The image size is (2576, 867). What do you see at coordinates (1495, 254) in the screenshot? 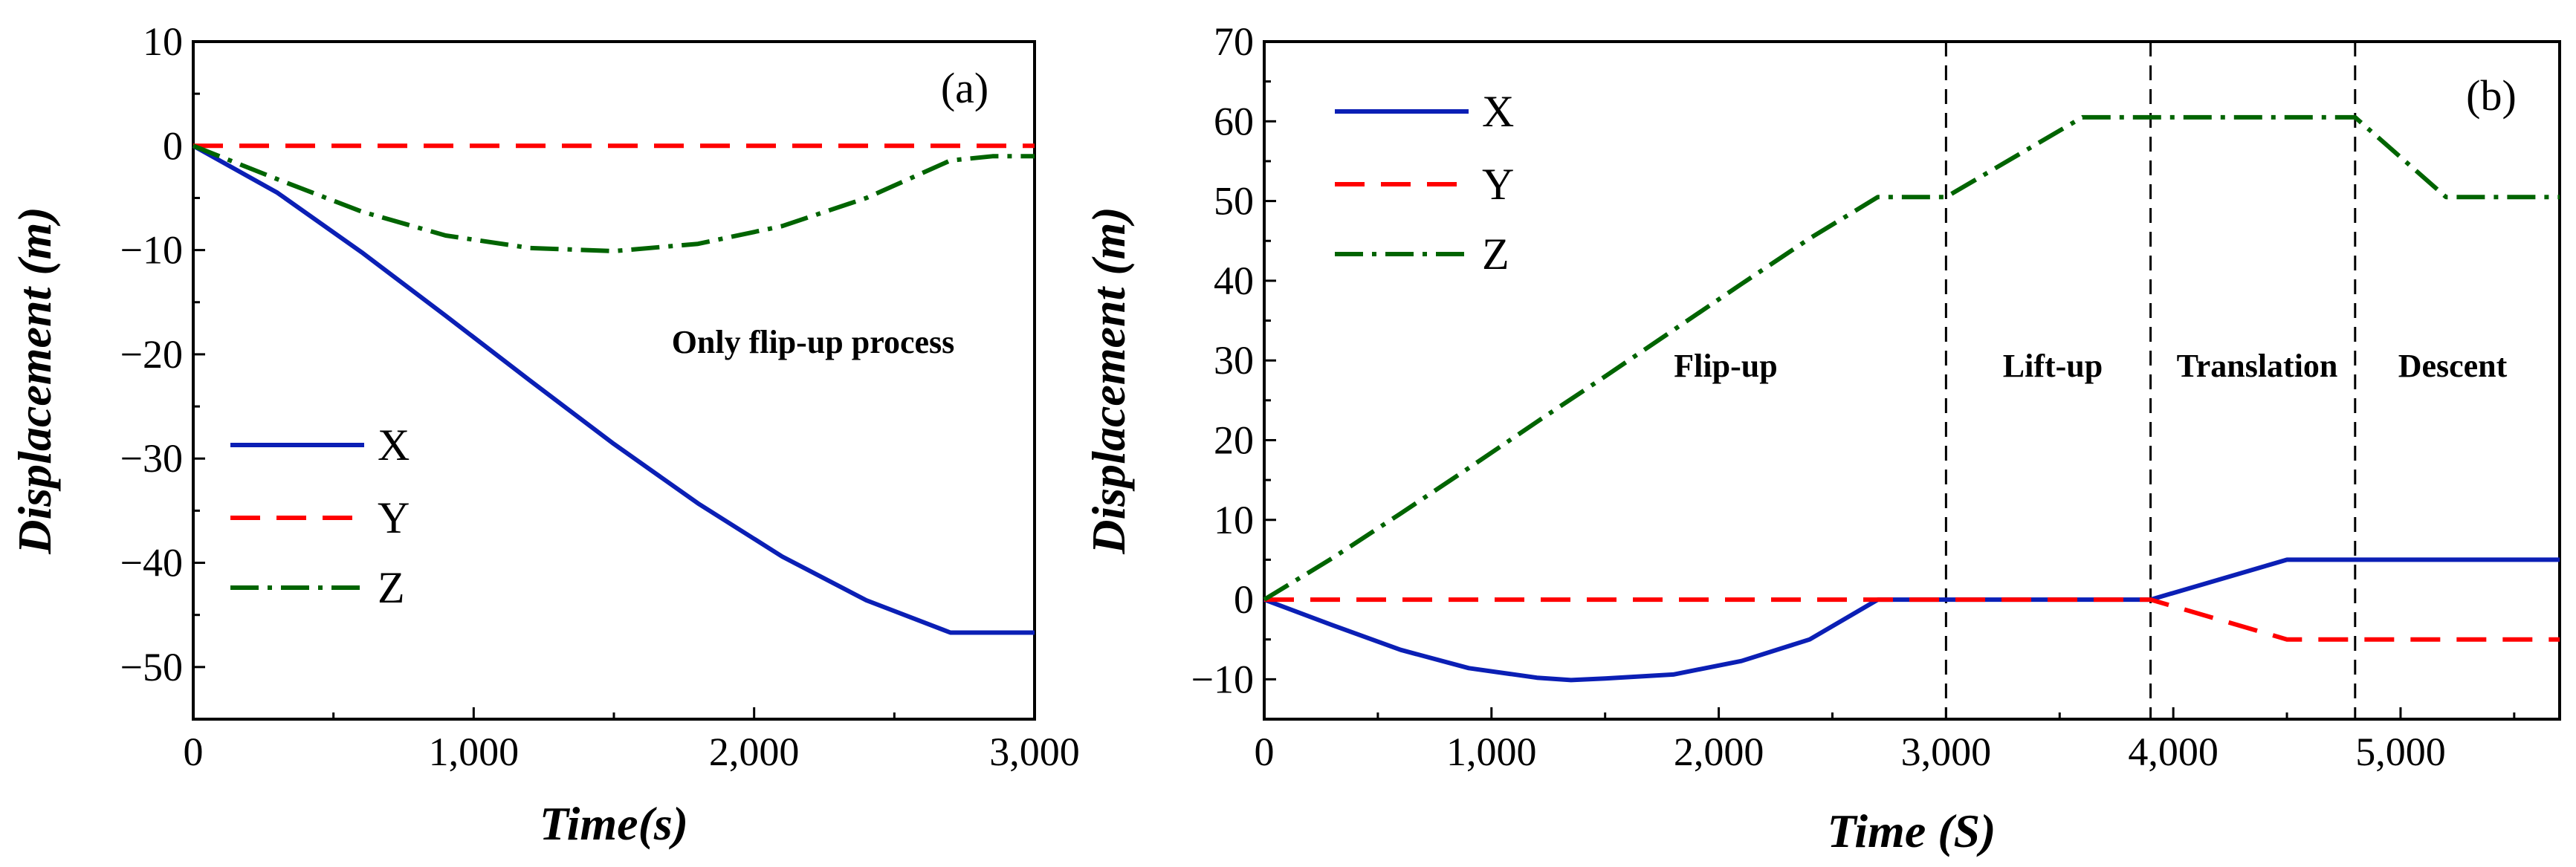
I see `legend-b-z-label: Z` at bounding box center [1495, 254].